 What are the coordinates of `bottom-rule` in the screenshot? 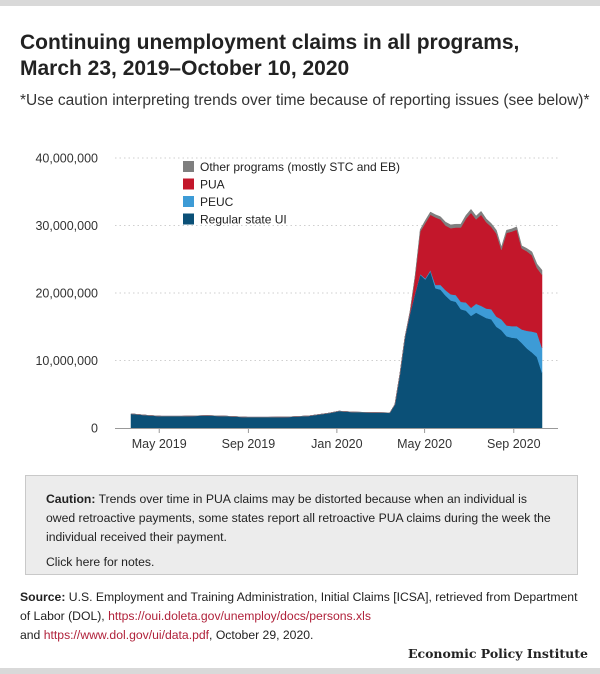 It's located at (300, 671).